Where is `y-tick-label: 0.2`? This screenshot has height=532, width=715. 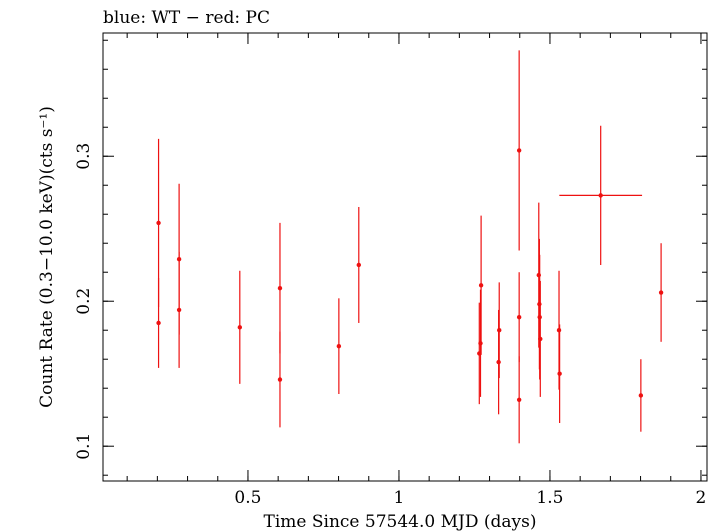 y-tick-label: 0.2 is located at coordinates (84, 301).